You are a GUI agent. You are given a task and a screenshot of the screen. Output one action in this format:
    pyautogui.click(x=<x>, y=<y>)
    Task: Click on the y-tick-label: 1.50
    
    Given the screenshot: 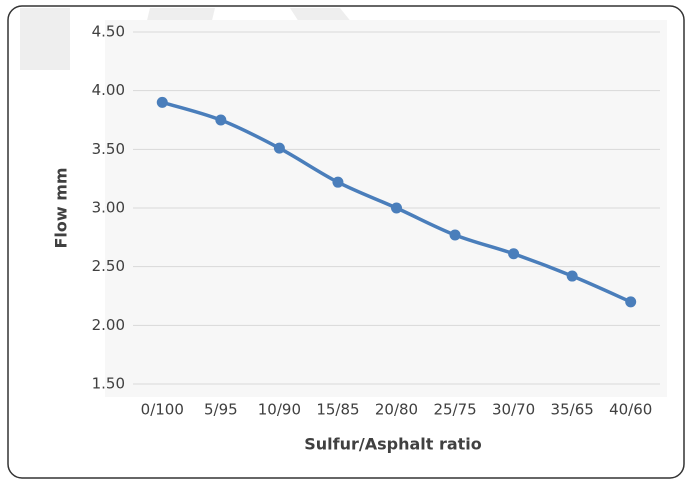 What is the action you would take?
    pyautogui.click(x=108, y=384)
    